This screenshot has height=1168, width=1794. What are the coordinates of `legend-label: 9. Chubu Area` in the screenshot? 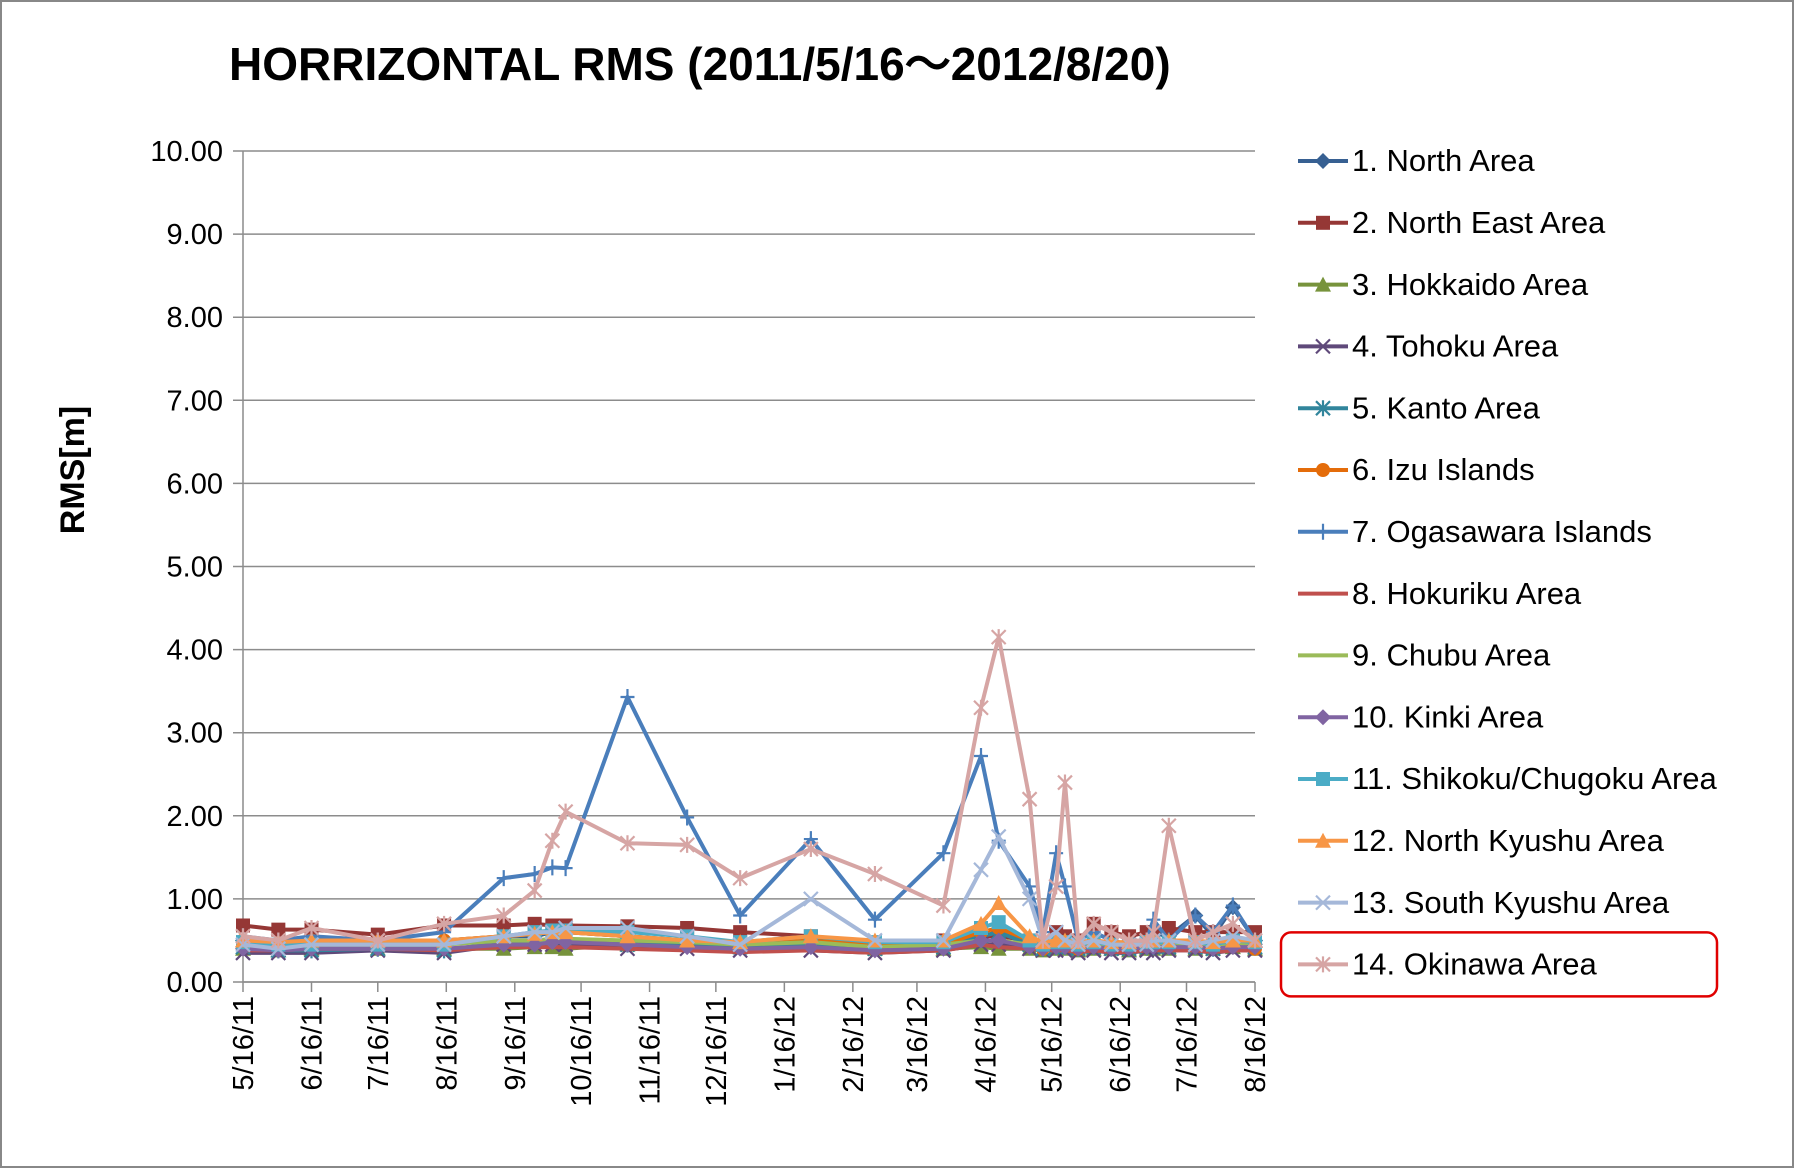 It's located at (1451, 655).